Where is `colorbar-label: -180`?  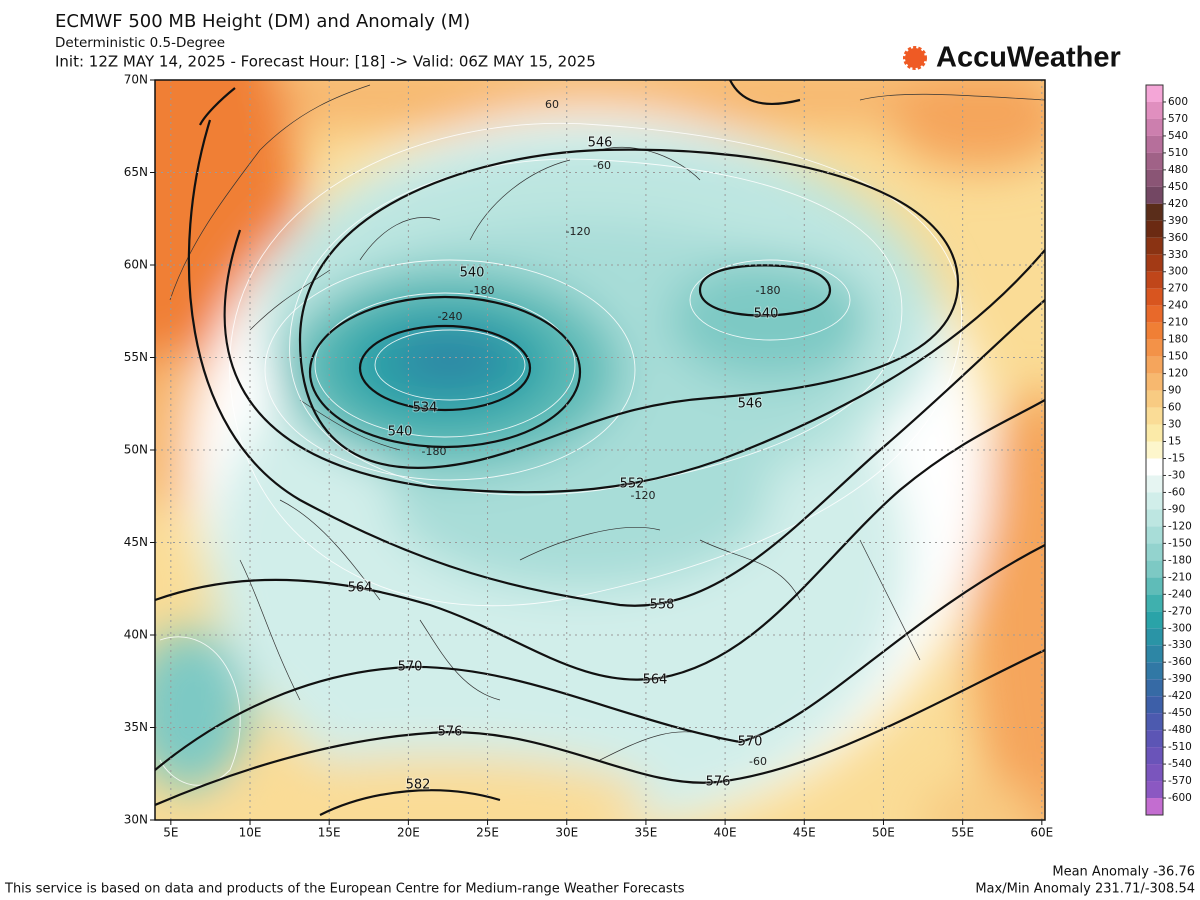 colorbar-label: -180 is located at coordinates (1180, 560).